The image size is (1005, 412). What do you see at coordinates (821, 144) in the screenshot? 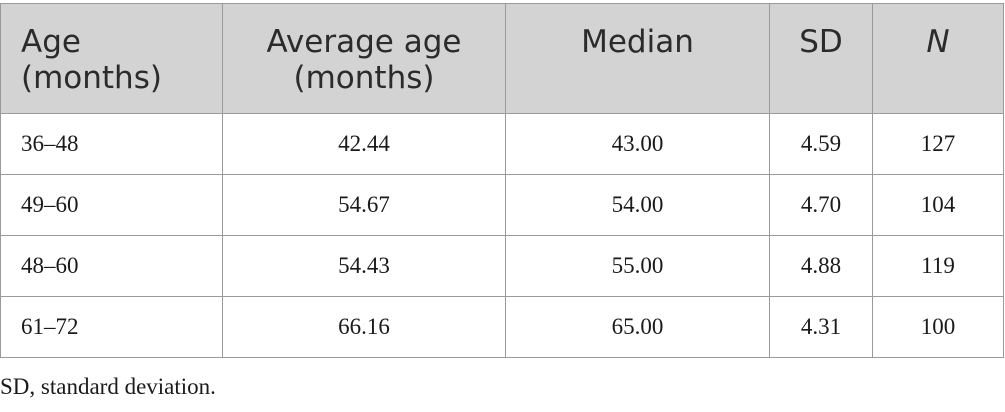
I see `cell-sd: 4.59` at bounding box center [821, 144].